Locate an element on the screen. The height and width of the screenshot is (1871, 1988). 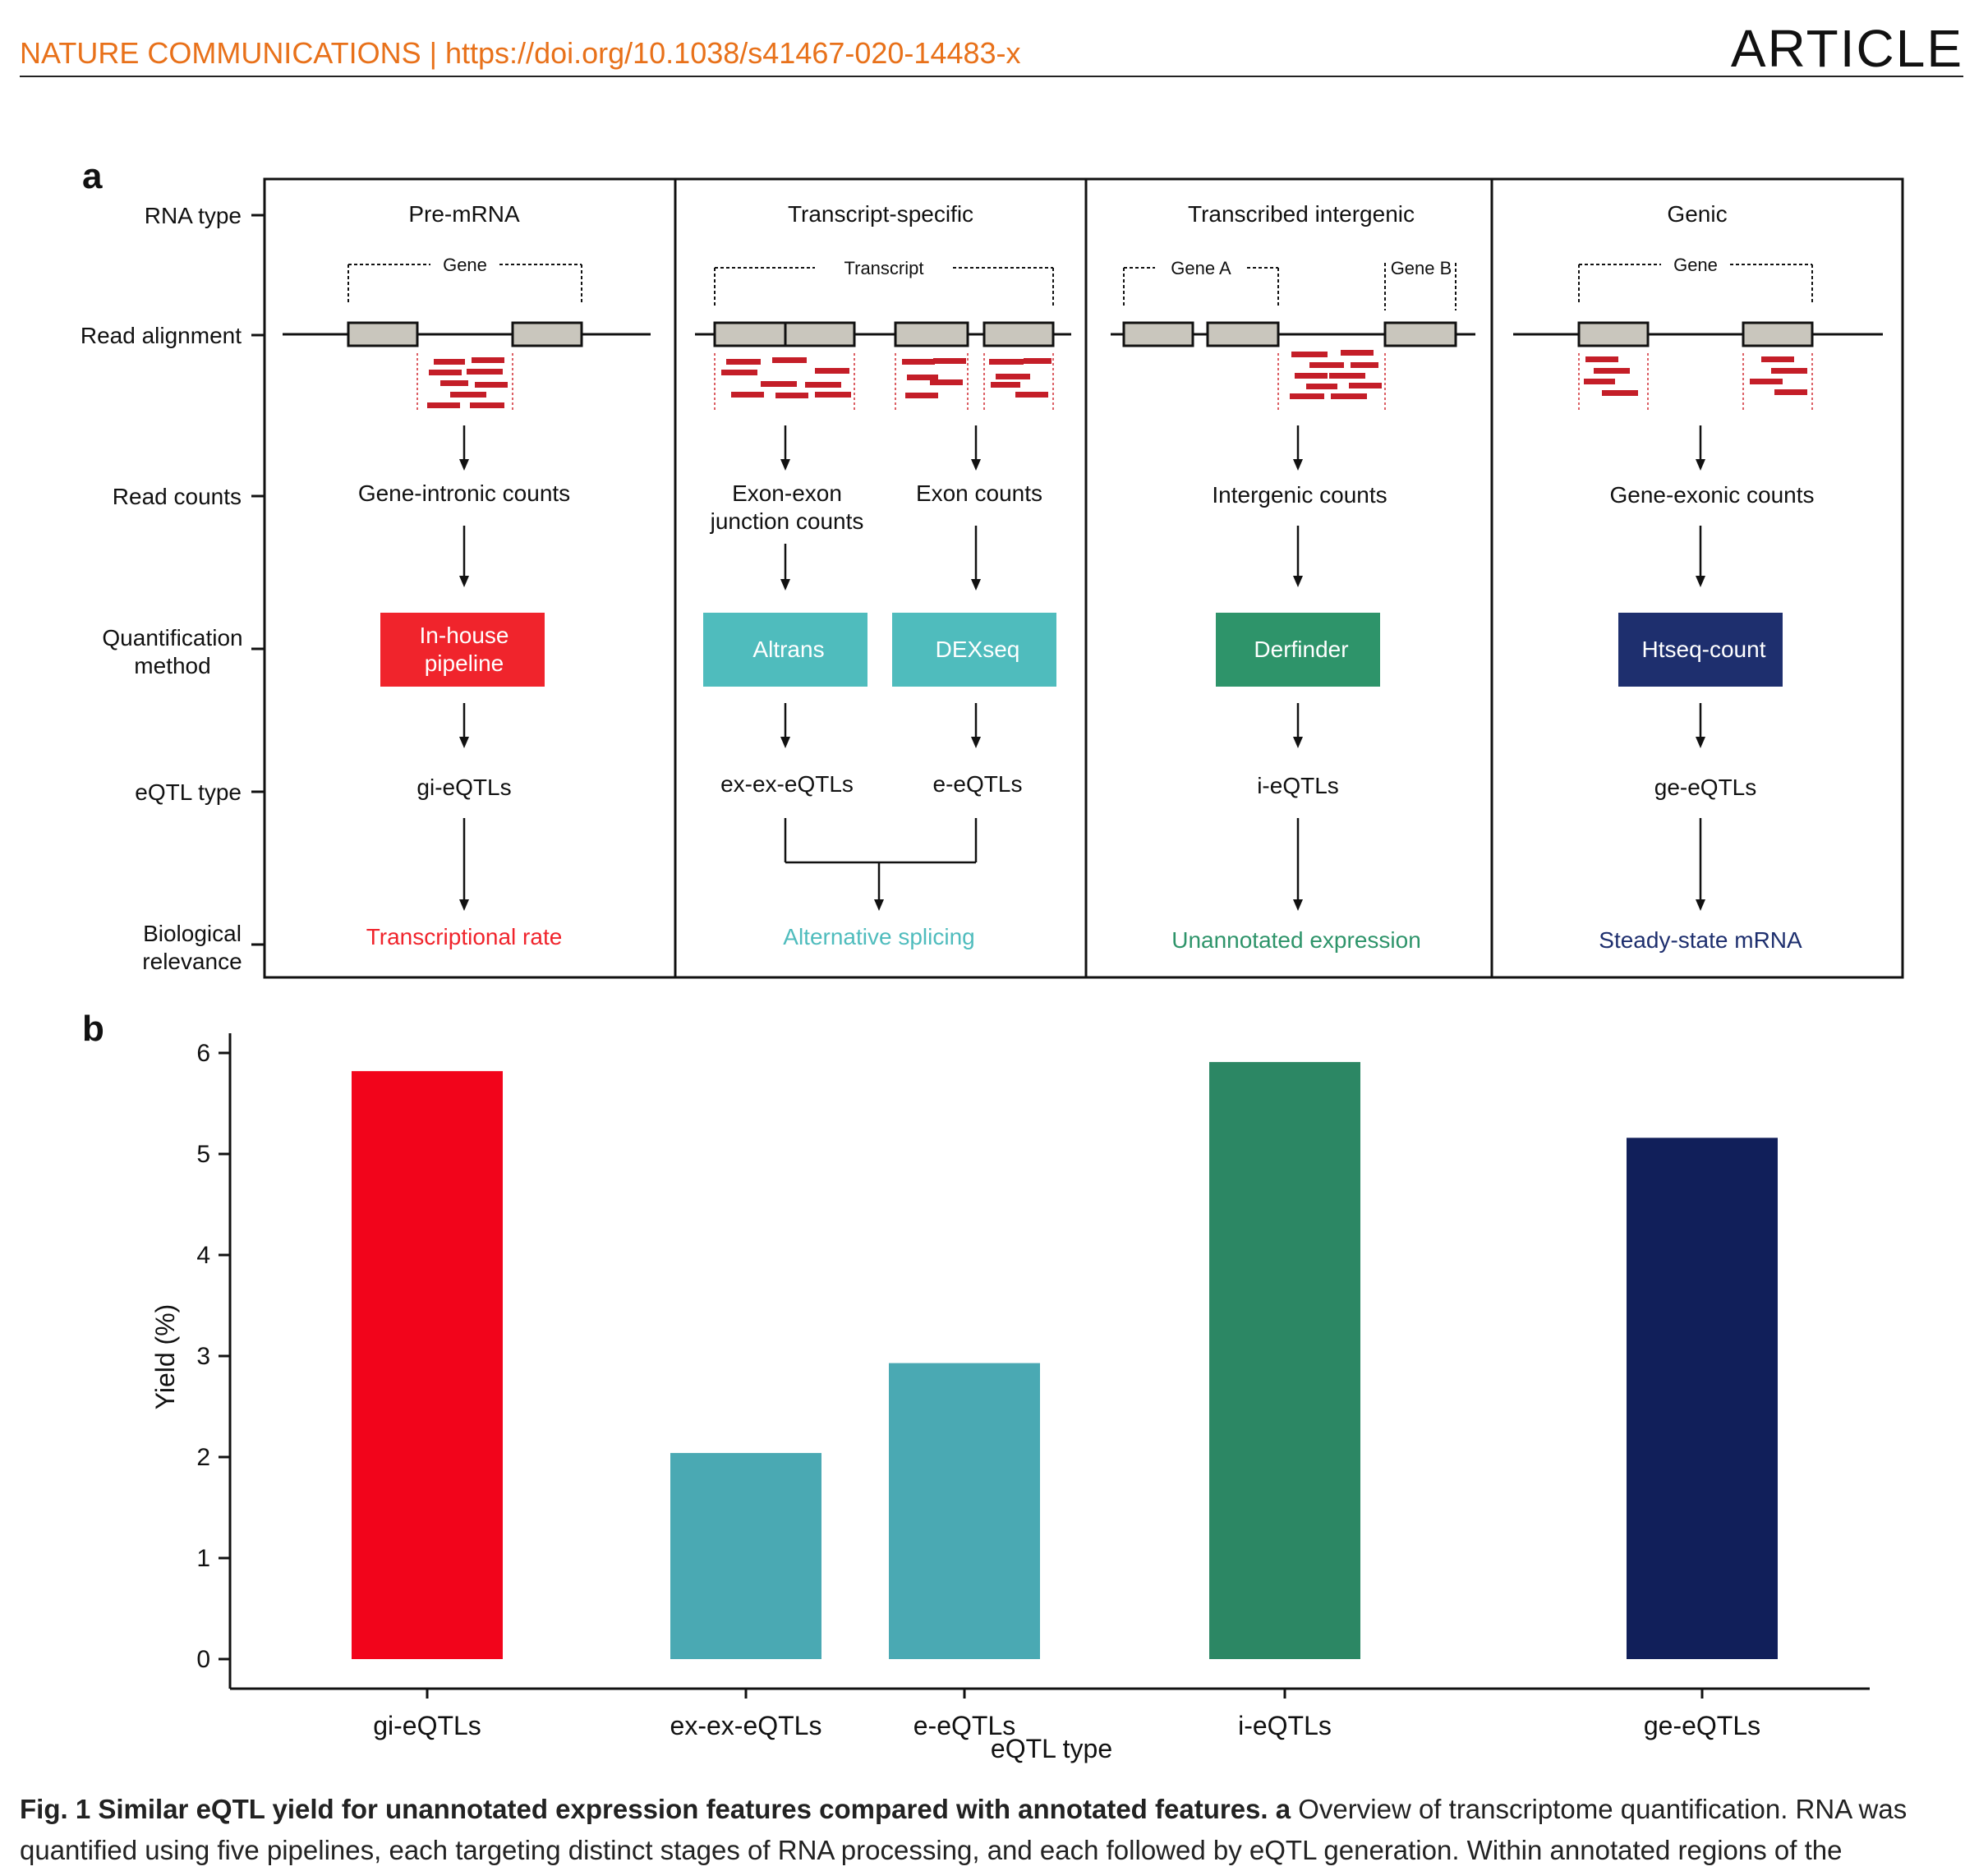
x-tick-label: gi-eQTLs is located at coordinates (427, 1726).